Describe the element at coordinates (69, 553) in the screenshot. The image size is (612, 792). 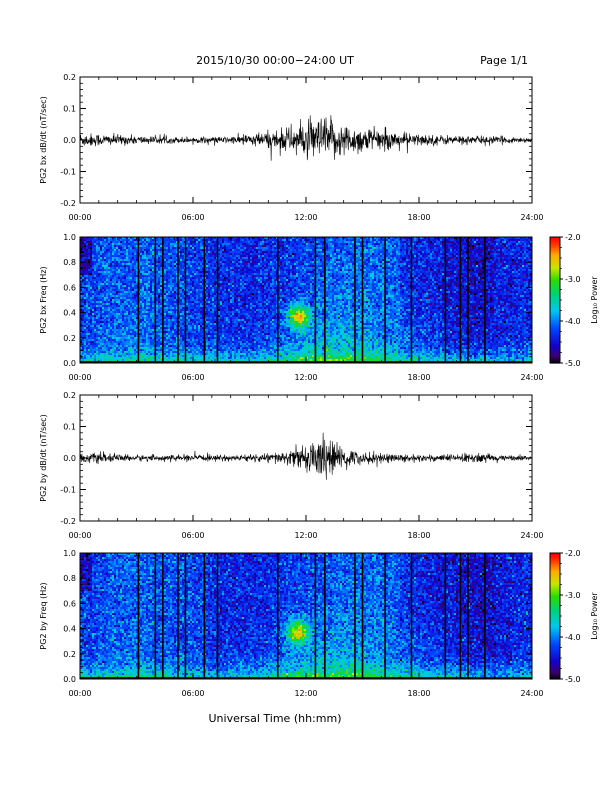
I see `y-tick-label: 1.0` at that location.